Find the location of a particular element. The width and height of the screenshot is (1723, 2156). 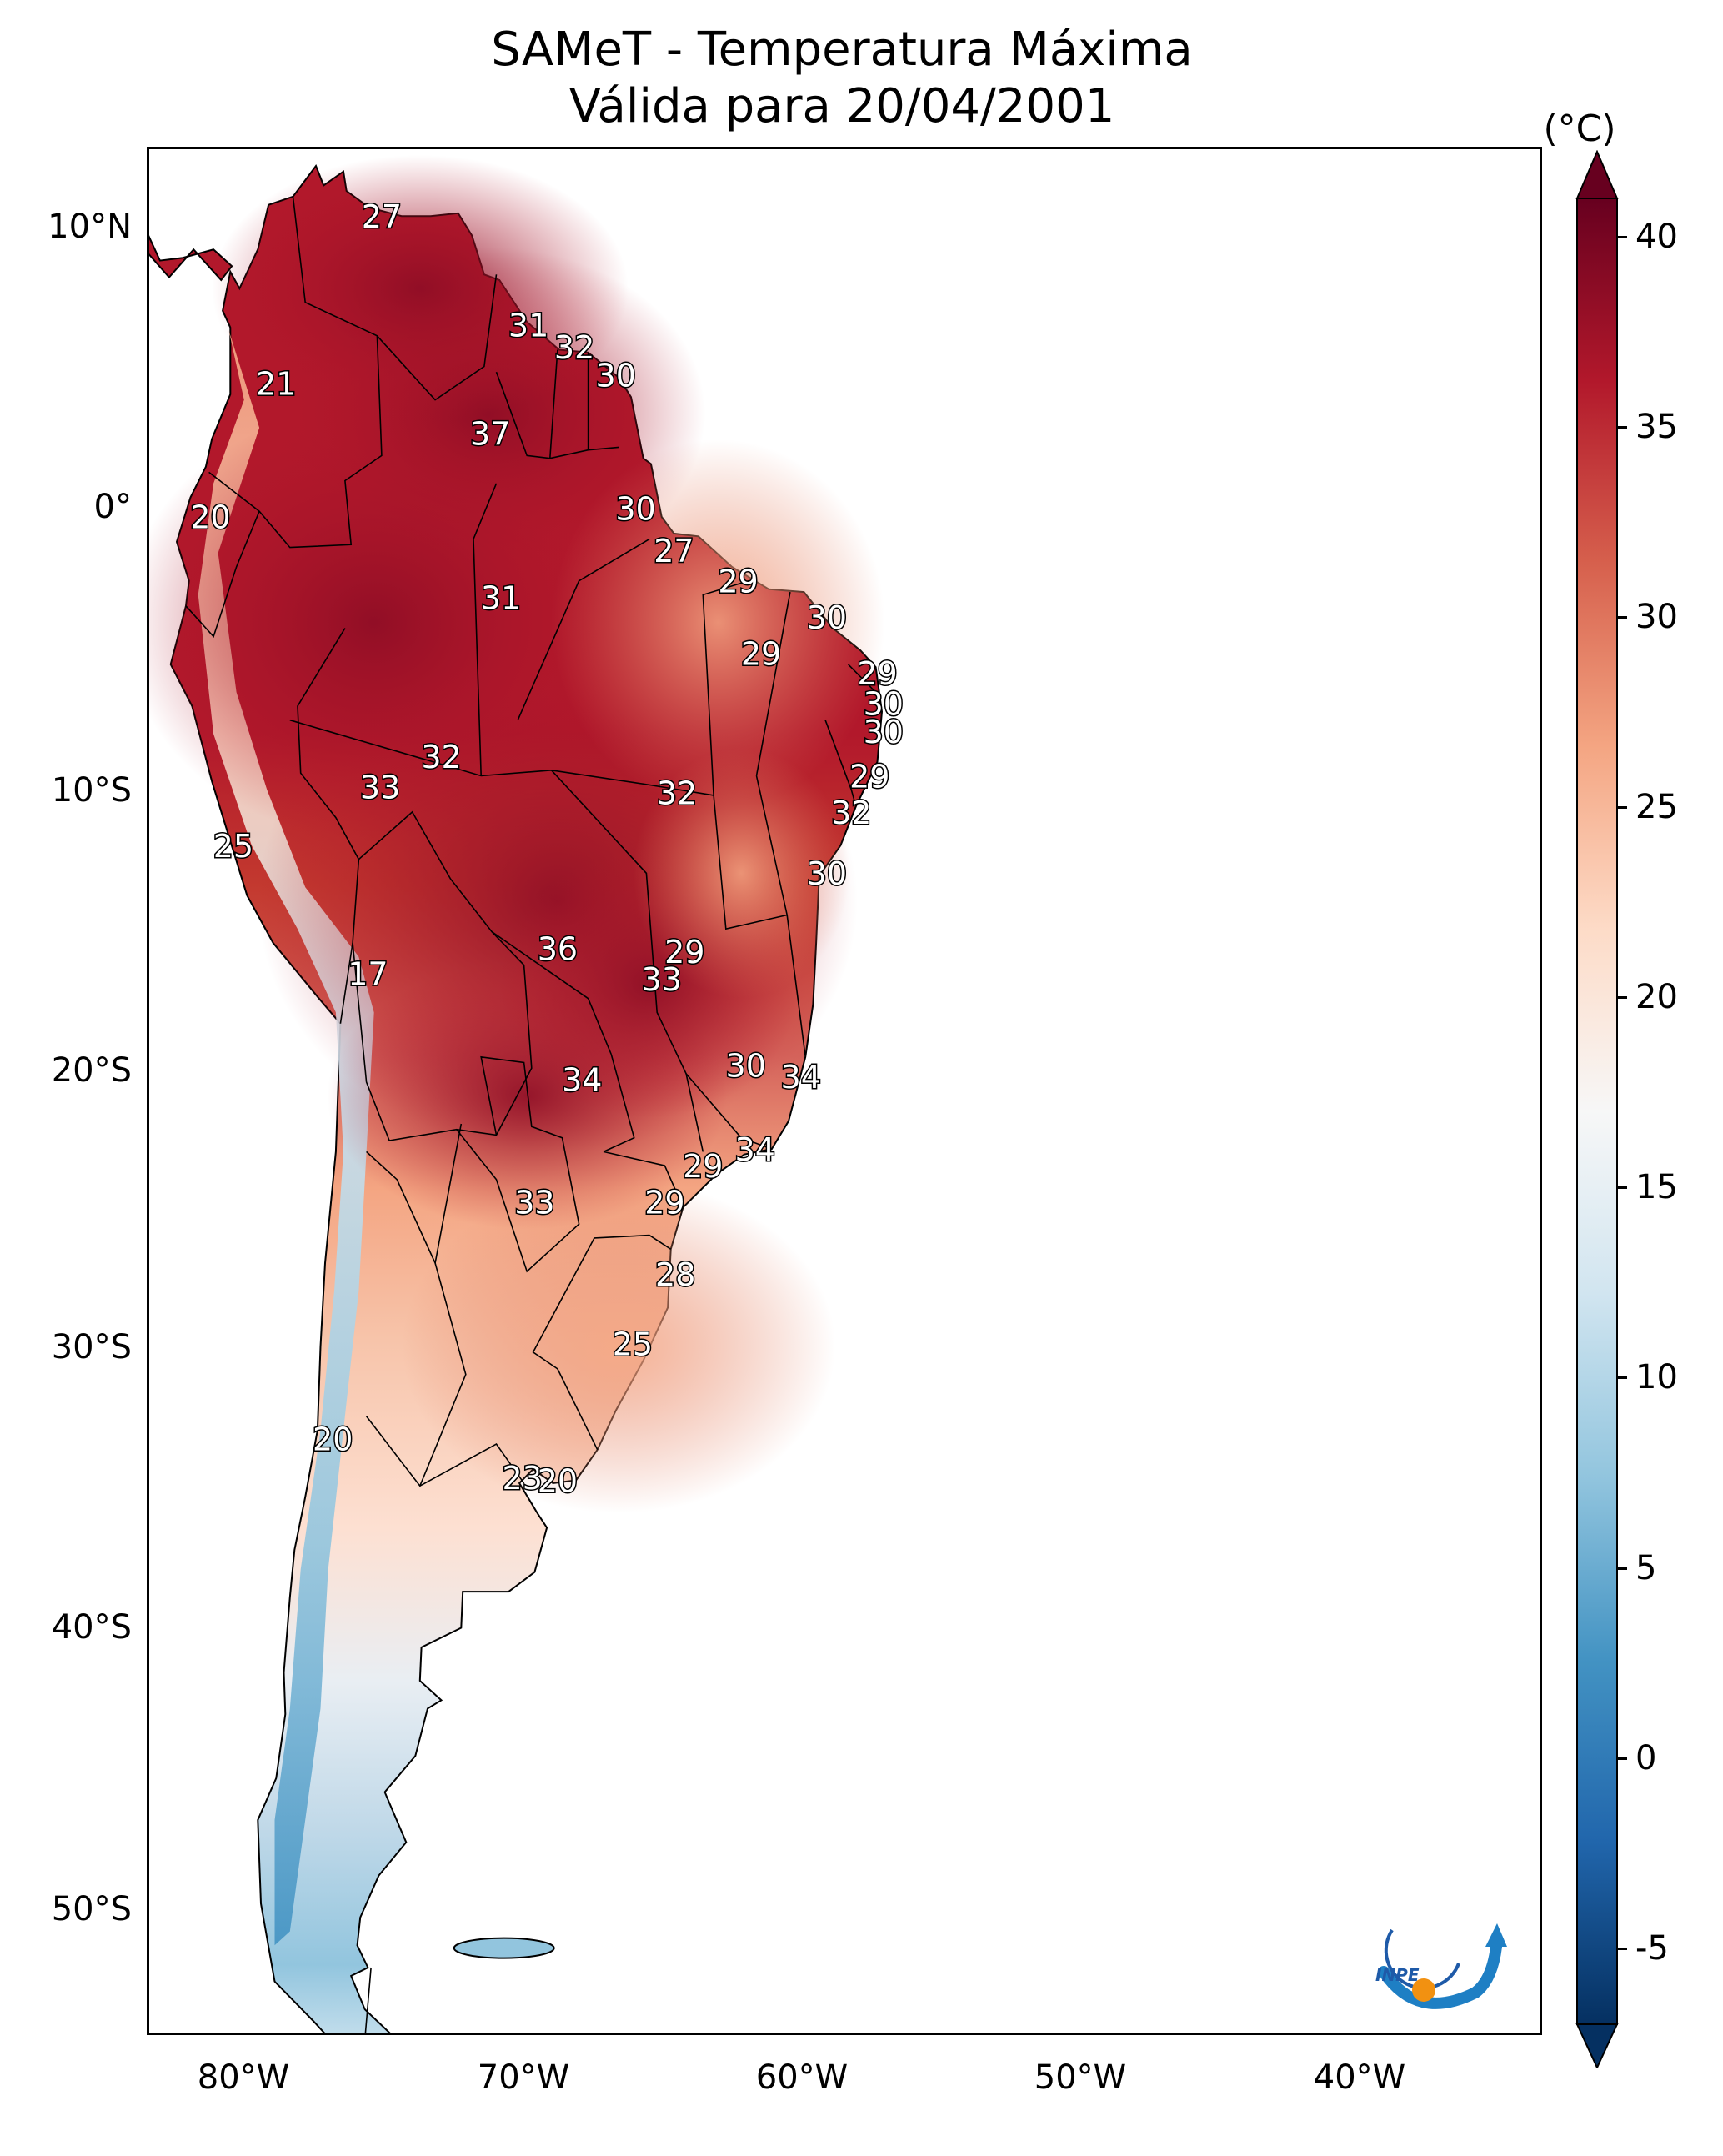

inpe-logo-text: INPE is located at coordinates (1398, 1975).